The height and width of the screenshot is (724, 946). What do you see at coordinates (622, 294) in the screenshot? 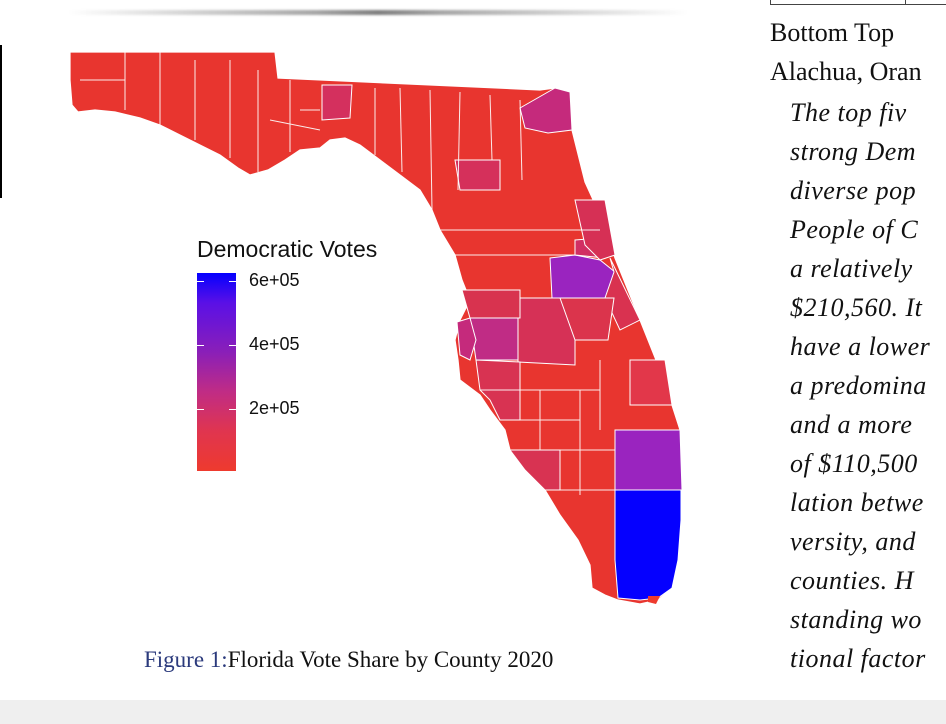
I see `county-brevard` at bounding box center [622, 294].